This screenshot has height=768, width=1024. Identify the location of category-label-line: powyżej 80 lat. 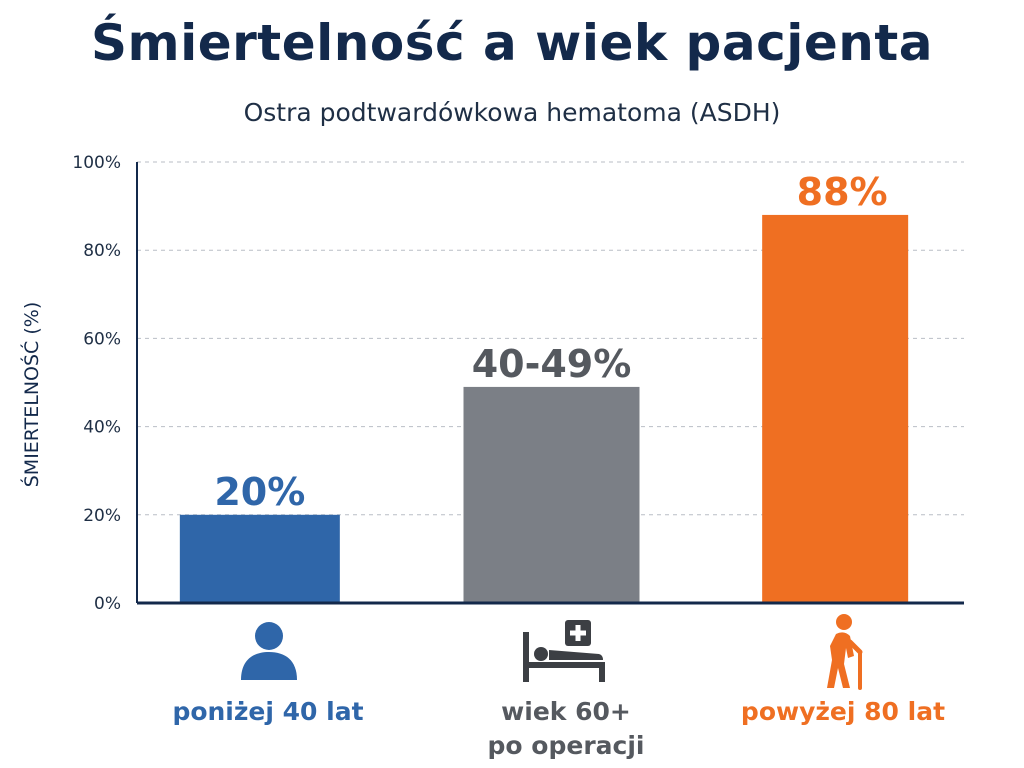
(843, 711).